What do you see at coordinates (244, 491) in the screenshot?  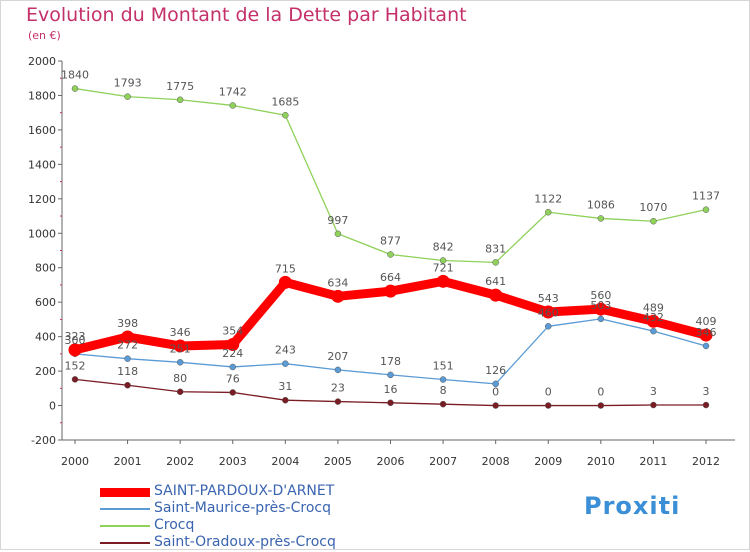 I see `legend-label: SAINT-PARDOUX-D'ARNET` at bounding box center [244, 491].